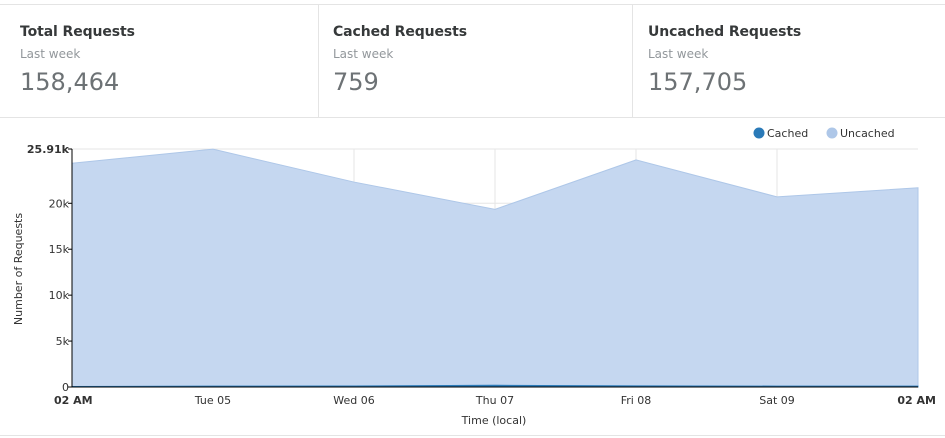 This screenshot has width=945, height=438. What do you see at coordinates (159, 61) in the screenshot?
I see `stat-card-total: Total Requests Last week 158,464` at bounding box center [159, 61].